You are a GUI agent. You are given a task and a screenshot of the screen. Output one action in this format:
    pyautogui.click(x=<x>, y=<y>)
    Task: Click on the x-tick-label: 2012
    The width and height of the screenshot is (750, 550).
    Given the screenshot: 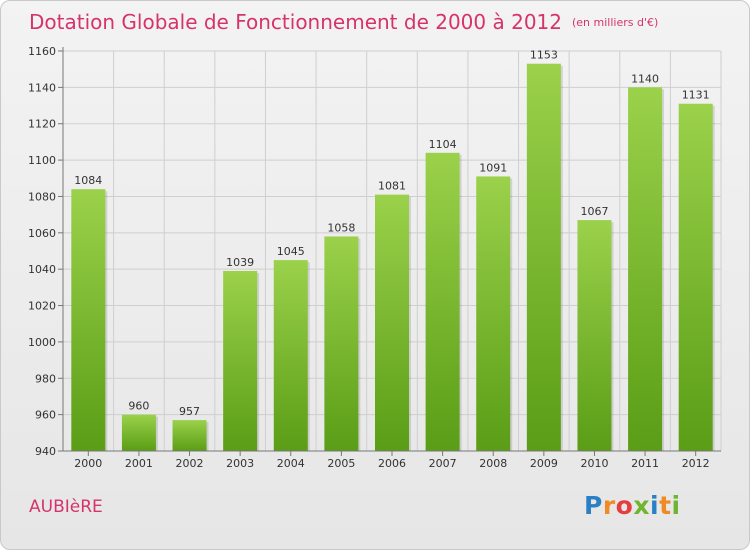 What is the action you would take?
    pyautogui.click(x=696, y=463)
    